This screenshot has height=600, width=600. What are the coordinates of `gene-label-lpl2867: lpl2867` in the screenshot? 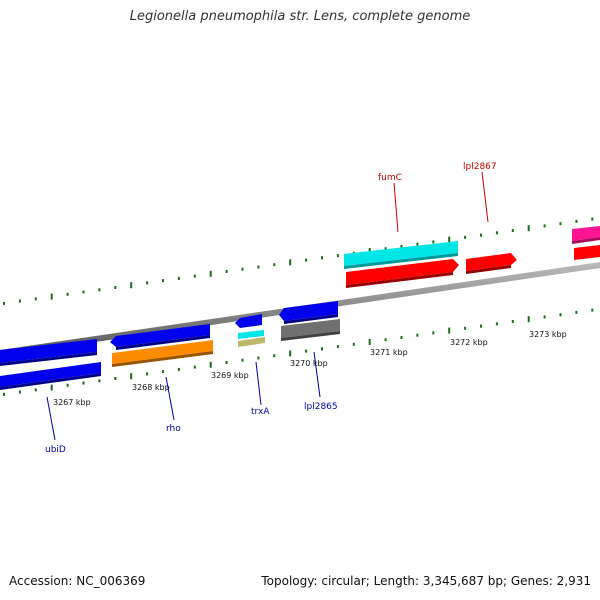 It's located at (480, 167).